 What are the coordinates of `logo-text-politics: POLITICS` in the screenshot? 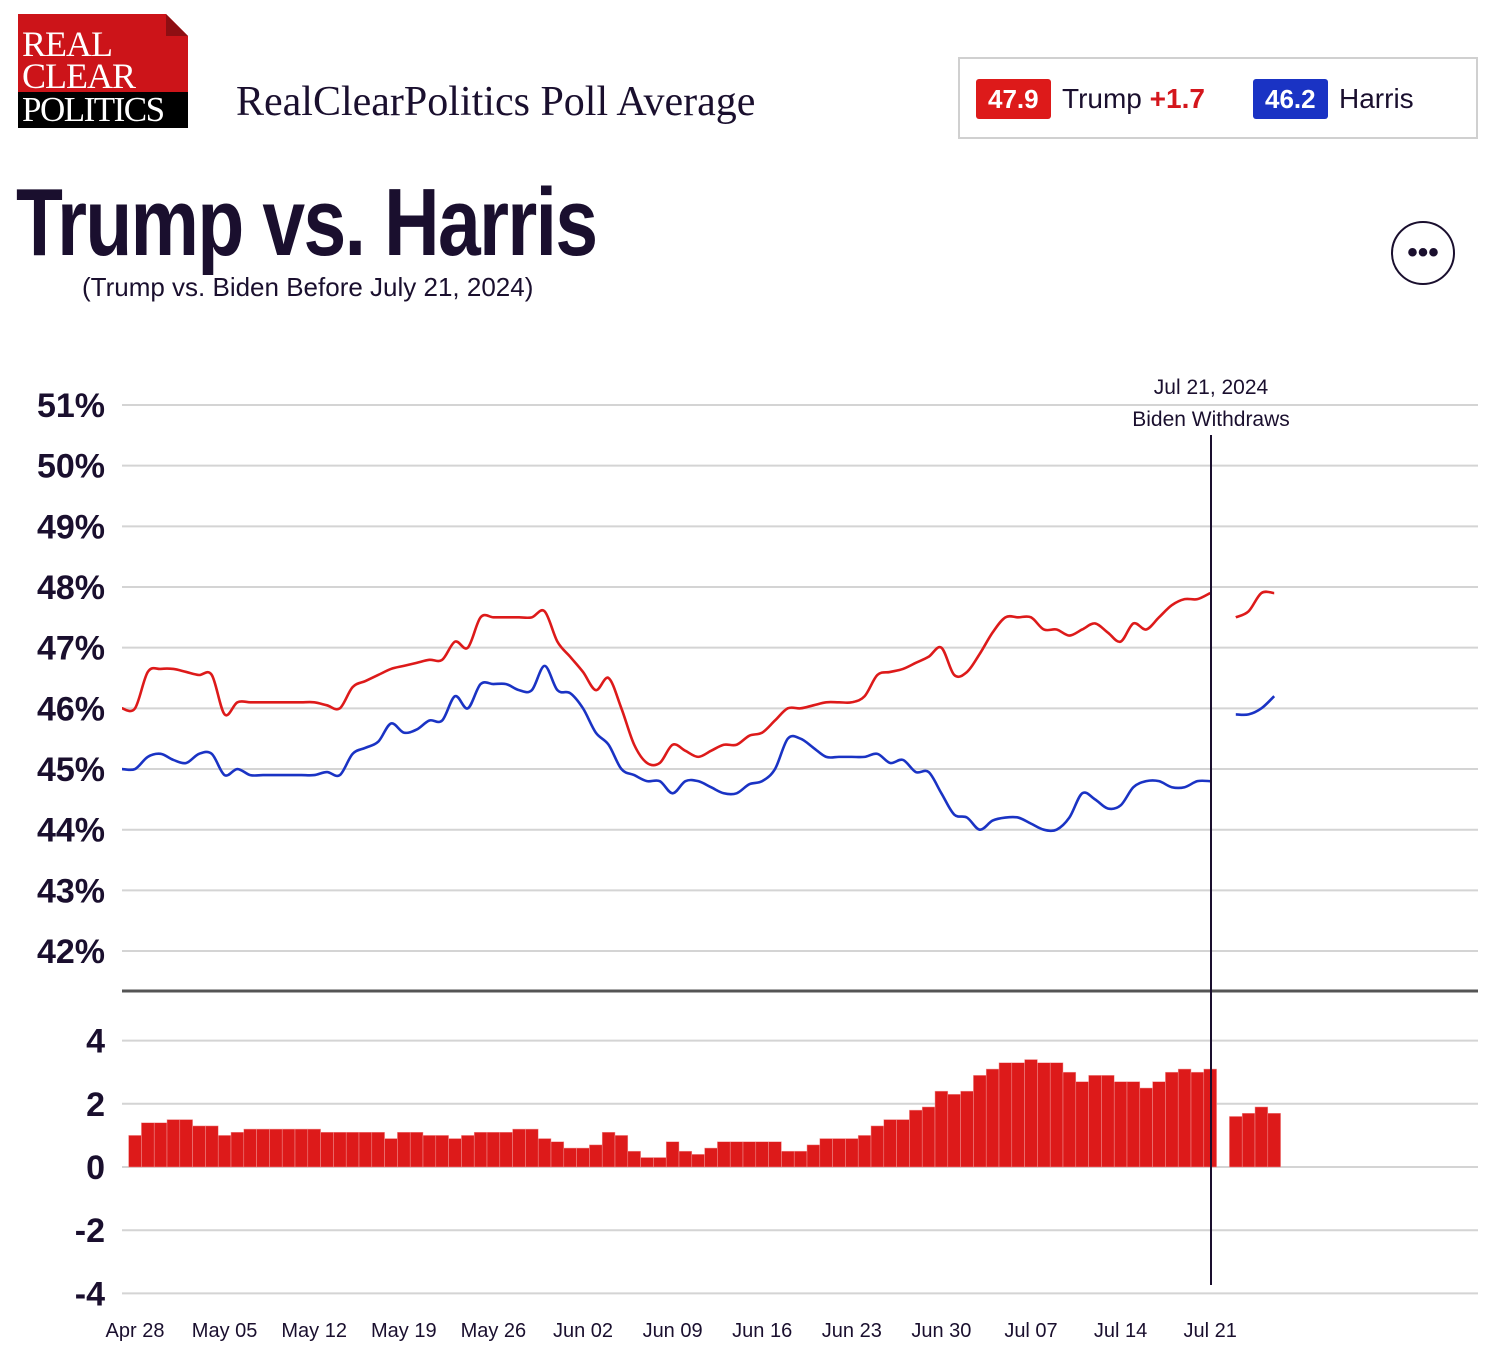 It's located at (93, 109).